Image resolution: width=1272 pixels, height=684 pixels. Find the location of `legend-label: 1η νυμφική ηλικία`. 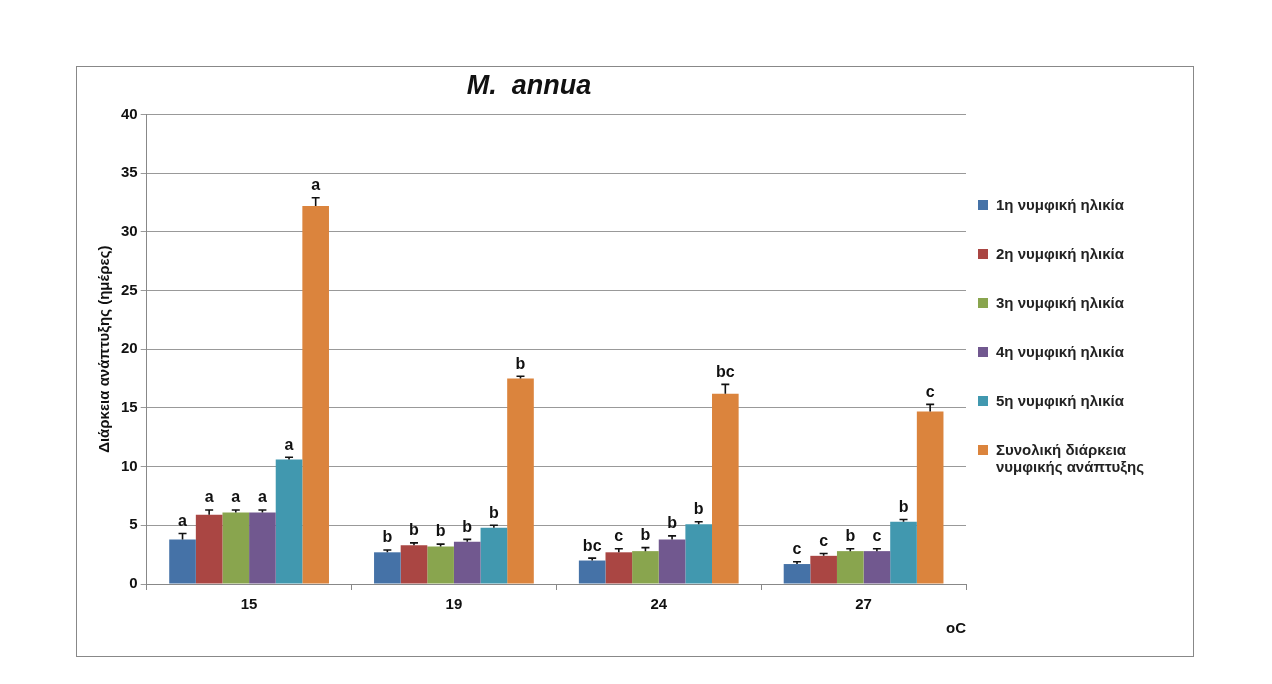

legend-label: 1η νυμφική ηλικία is located at coordinates (1060, 204).